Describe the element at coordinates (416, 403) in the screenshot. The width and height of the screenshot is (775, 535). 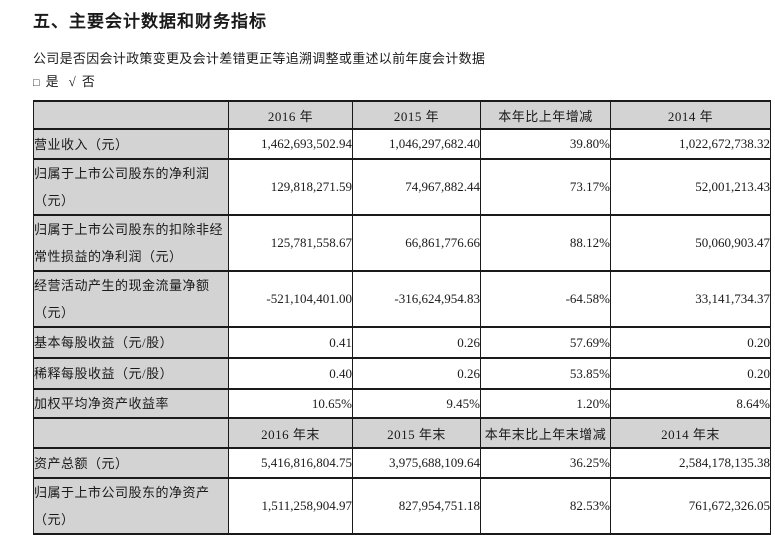
I see `cell-2015: 9.45%` at that location.